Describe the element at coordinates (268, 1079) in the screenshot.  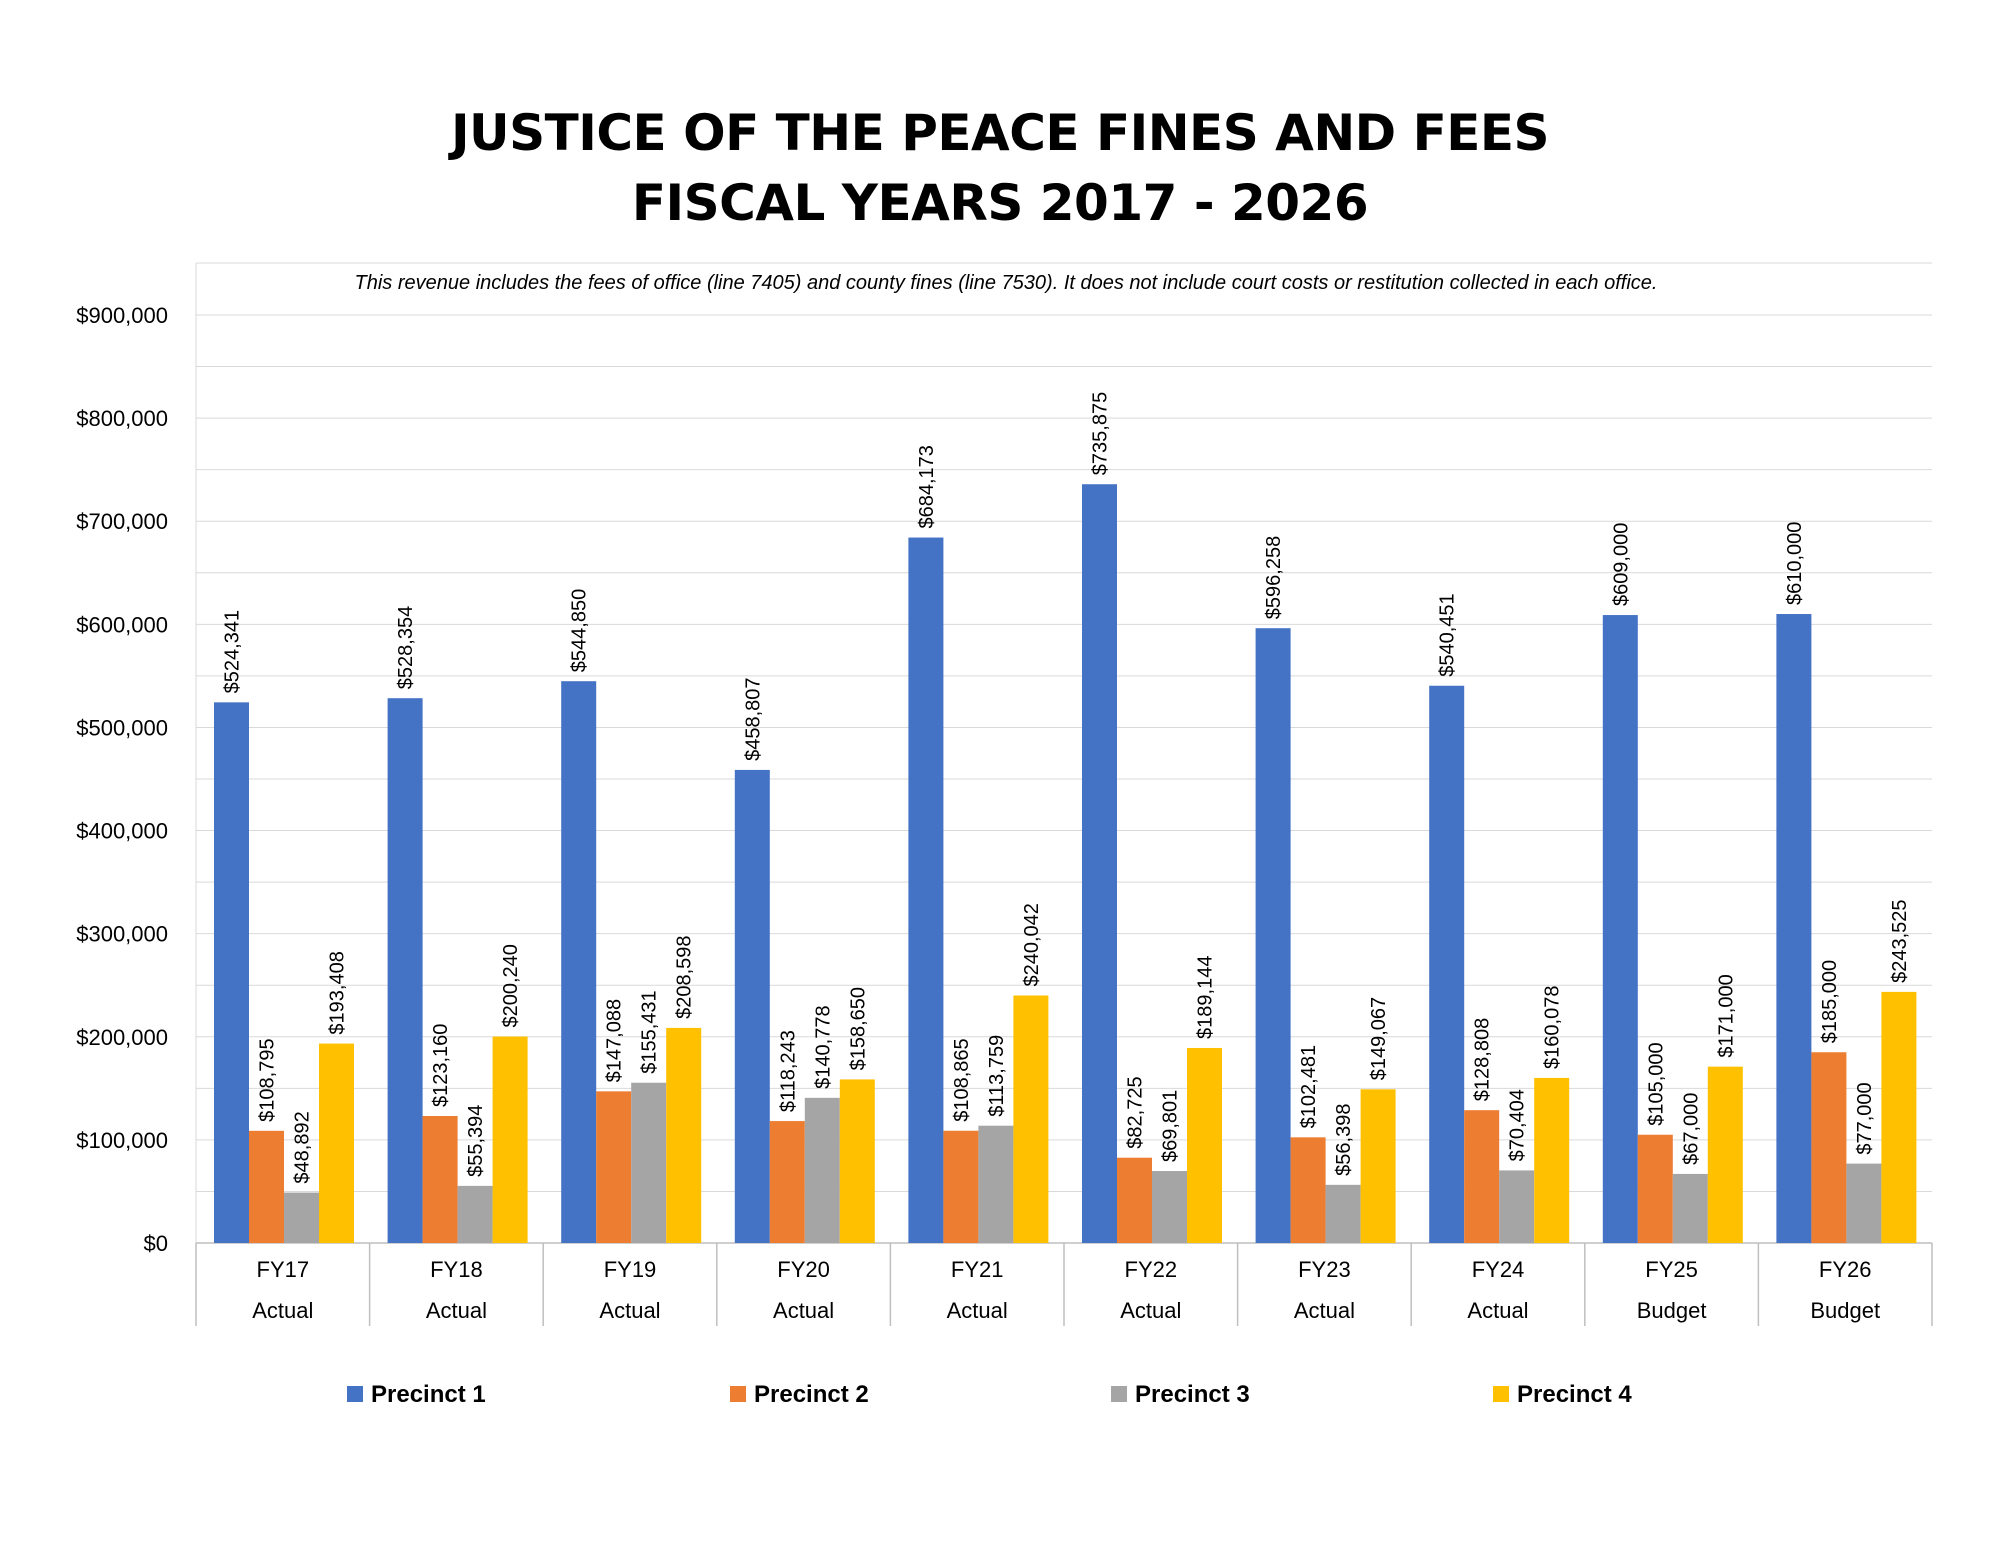
I see `data-label: $108,795` at that location.